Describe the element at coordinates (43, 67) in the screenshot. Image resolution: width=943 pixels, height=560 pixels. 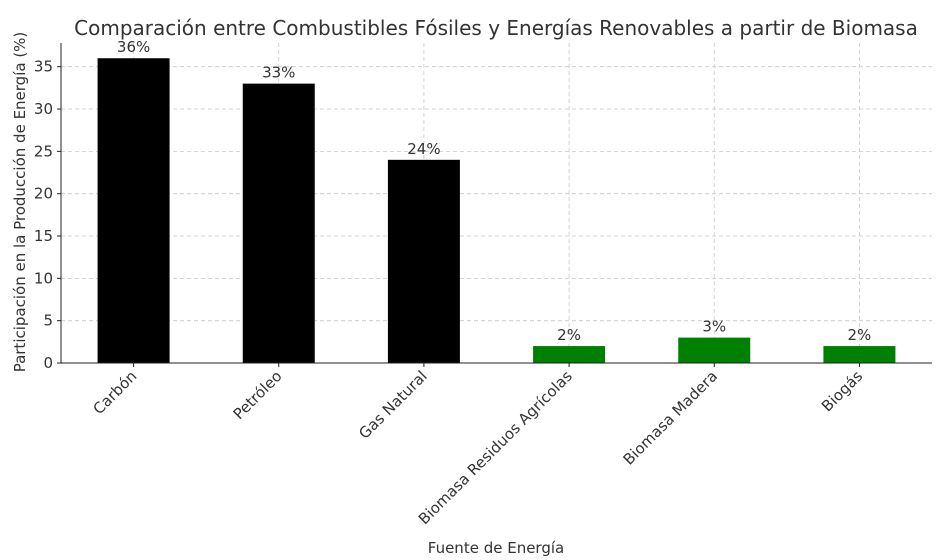
I see `y-tick-label: 35` at that location.